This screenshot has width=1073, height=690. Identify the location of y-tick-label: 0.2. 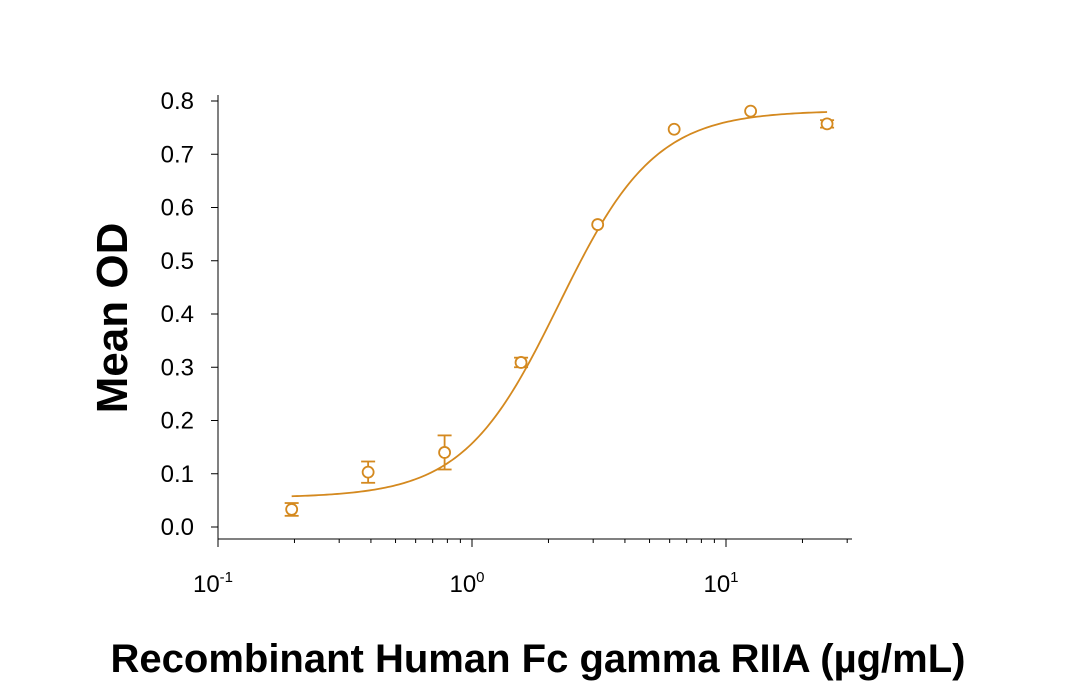
(177, 421).